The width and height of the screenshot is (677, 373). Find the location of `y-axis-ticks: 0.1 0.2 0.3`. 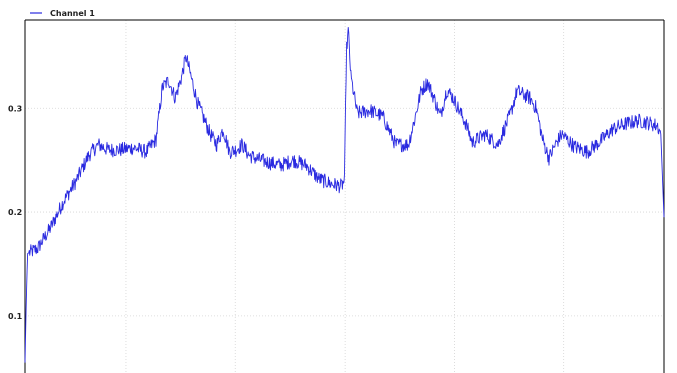

y-axis-ticks: 0.1 0.2 0.3 is located at coordinates (15, 212).